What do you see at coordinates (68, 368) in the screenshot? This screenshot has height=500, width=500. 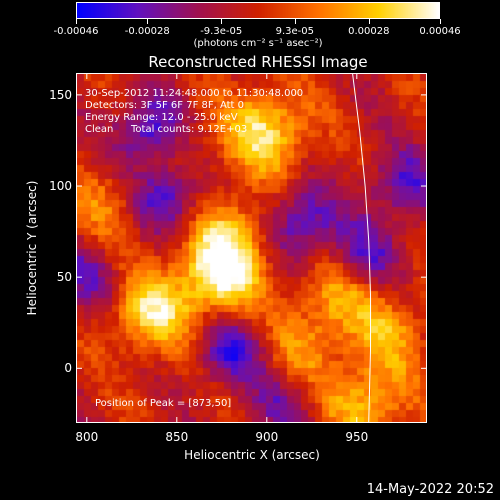 I see `y-tick-label: 0` at bounding box center [68, 368].